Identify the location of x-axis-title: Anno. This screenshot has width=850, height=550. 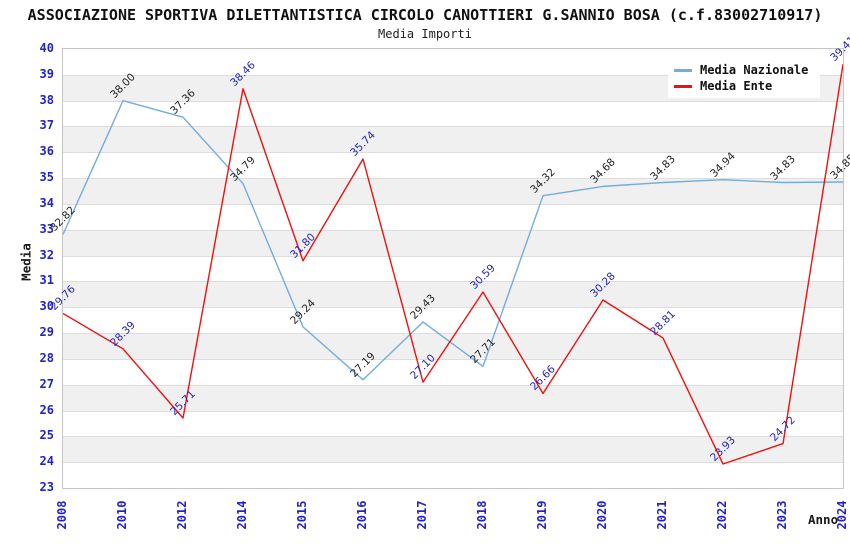
(823, 519).